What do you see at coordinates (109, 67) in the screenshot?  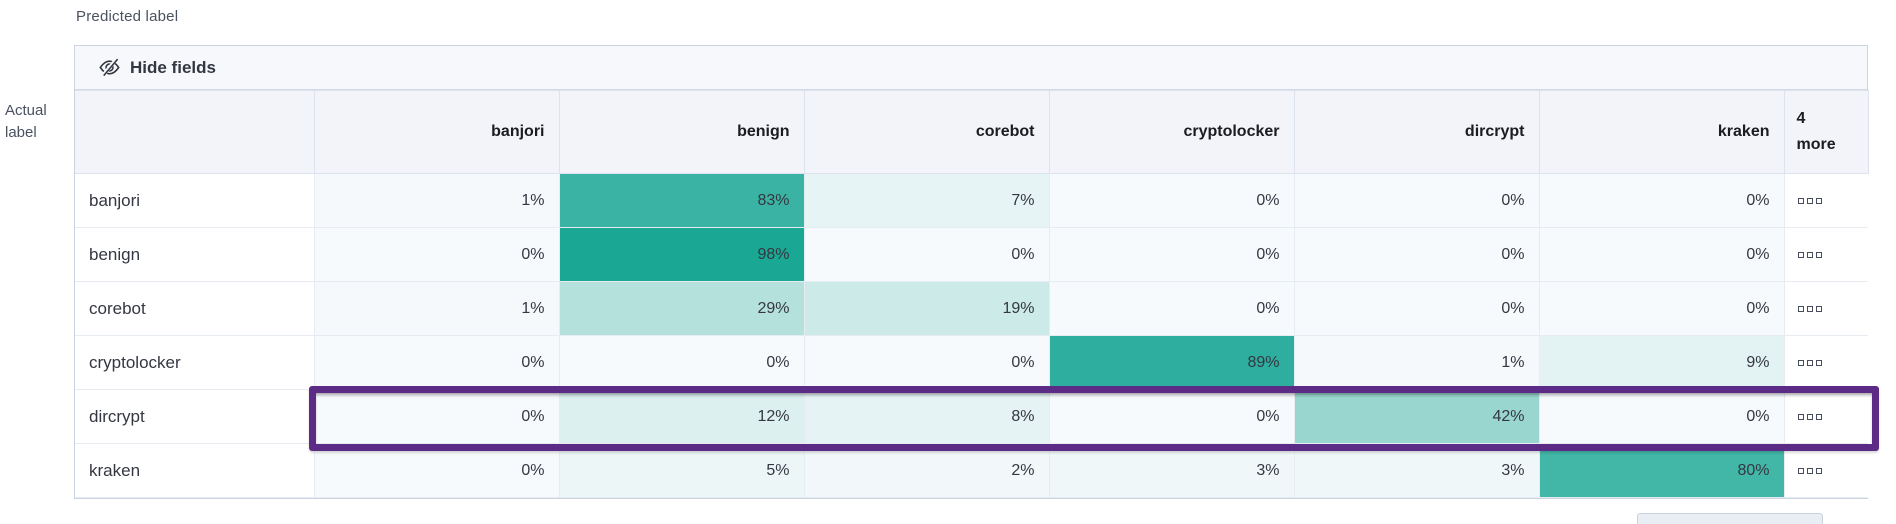 I see `eye-closed-icon` at bounding box center [109, 67].